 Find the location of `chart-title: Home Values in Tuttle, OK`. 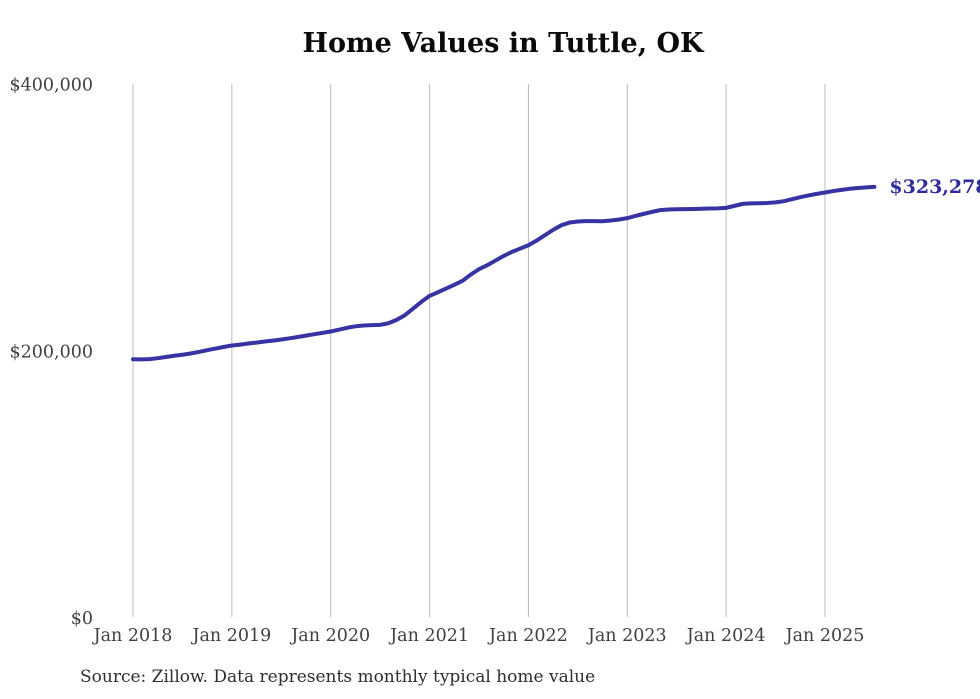

chart-title: Home Values in Tuttle, OK is located at coordinates (503, 43).